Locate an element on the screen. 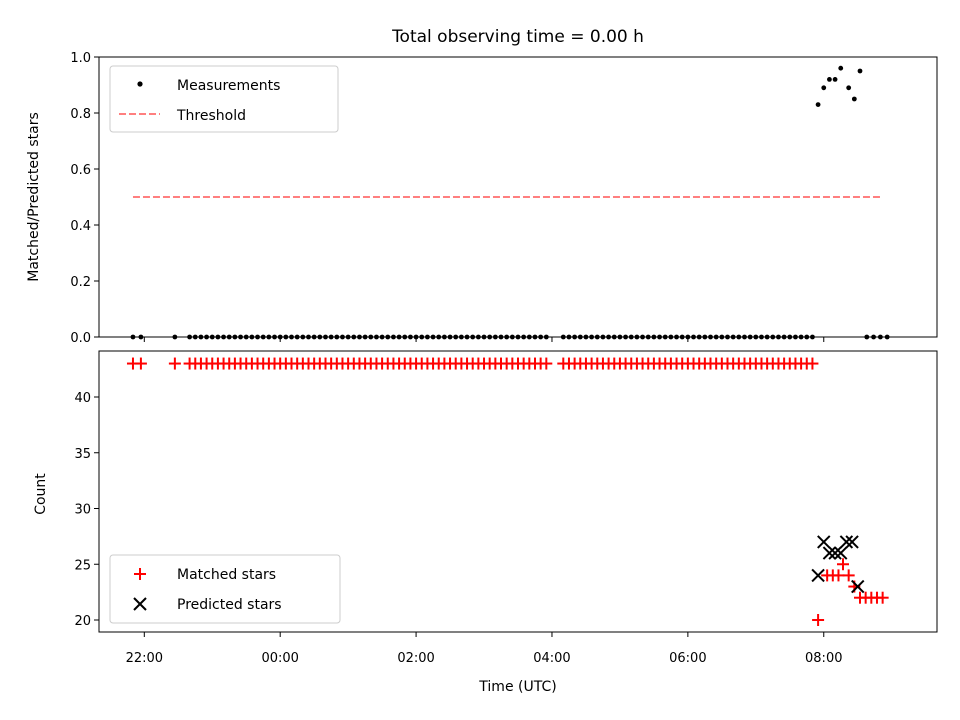  y-tick-label: 1.0 is located at coordinates (80, 58).